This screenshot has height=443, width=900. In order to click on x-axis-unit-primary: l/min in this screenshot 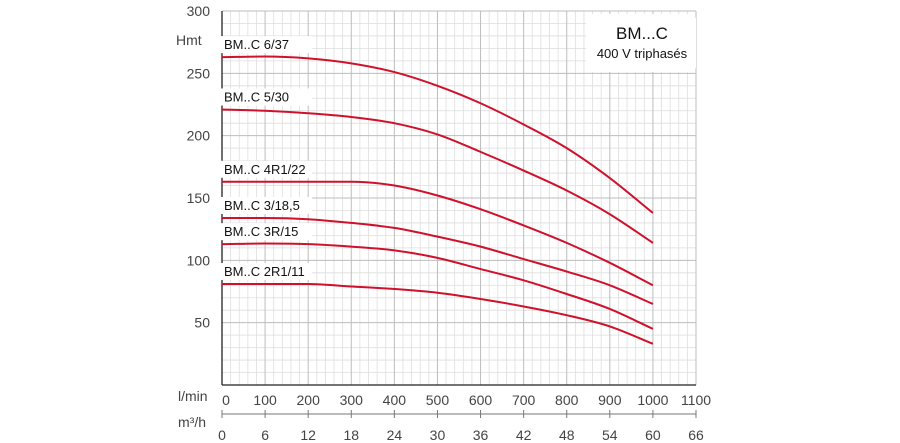, I will do `click(193, 396)`.